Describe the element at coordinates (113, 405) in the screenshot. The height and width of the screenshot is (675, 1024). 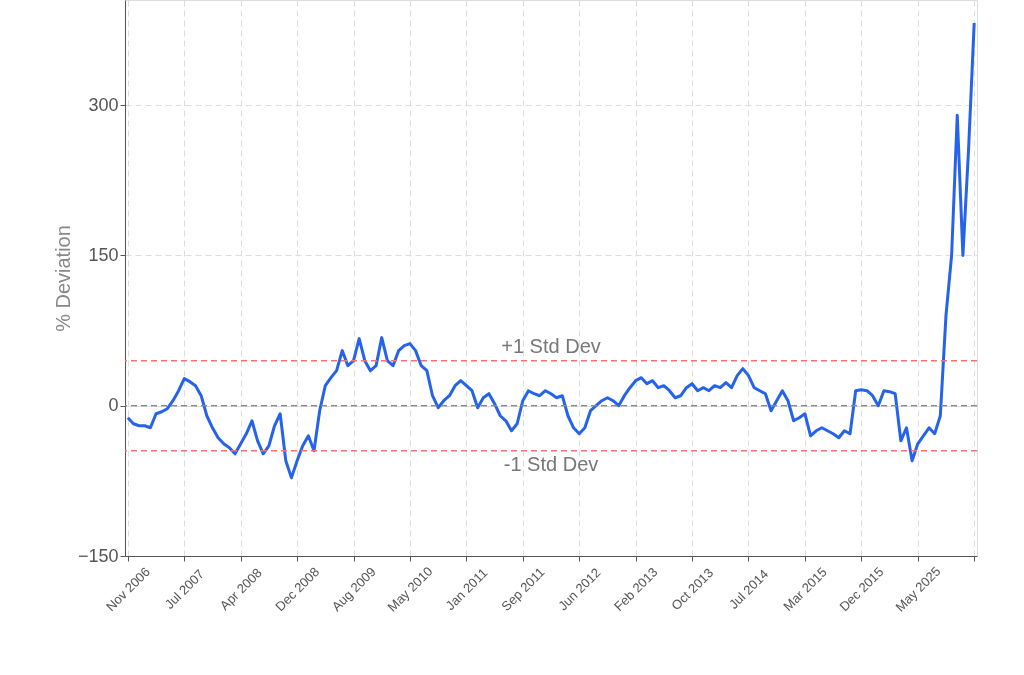
I see `y-tick-label: 0` at that location.